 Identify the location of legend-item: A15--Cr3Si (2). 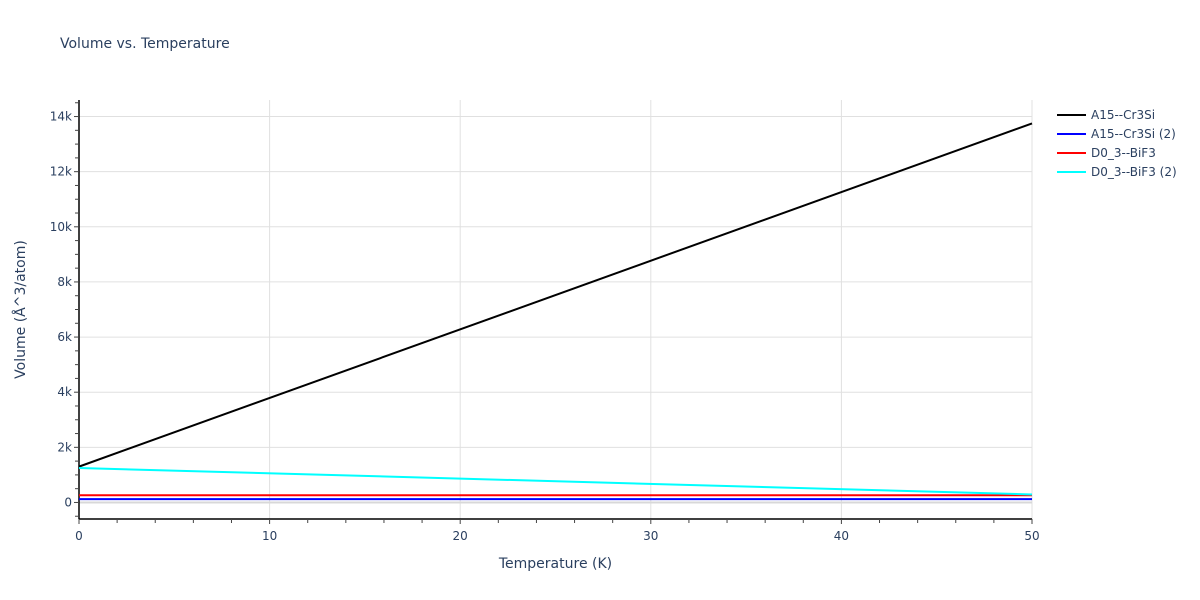
(1116, 134).